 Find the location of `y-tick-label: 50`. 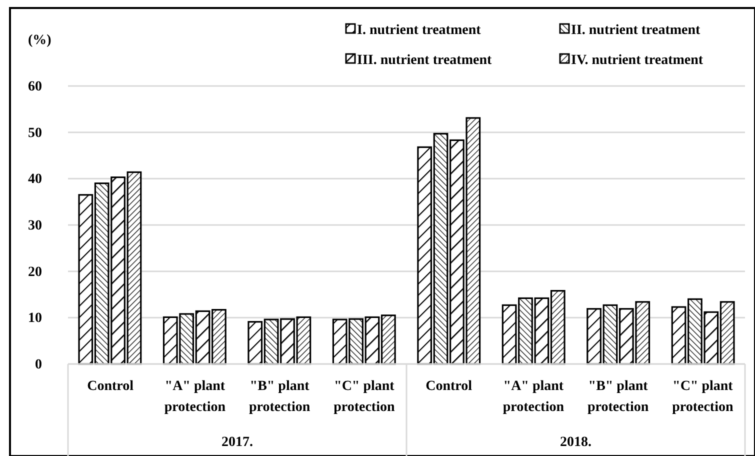

y-tick-label: 50 is located at coordinates (35, 133).